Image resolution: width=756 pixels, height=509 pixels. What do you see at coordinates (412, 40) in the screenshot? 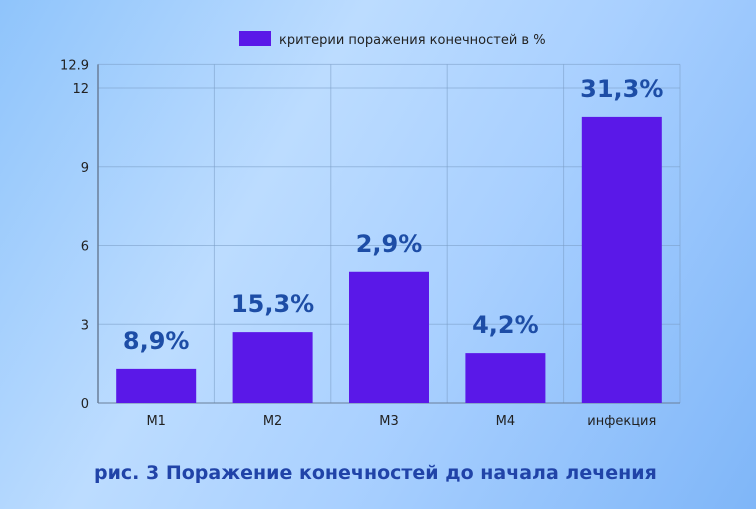
I see `legend-label: критерии поражения конечностей в %` at bounding box center [412, 40].